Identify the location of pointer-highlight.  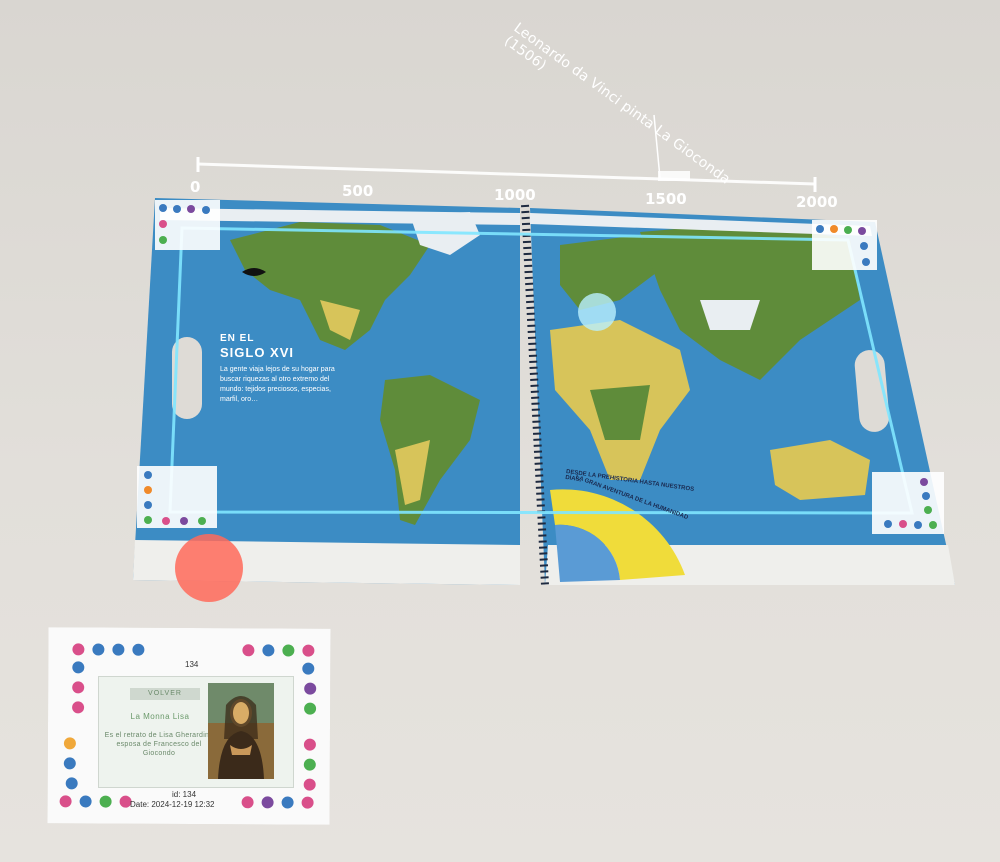
(209, 568).